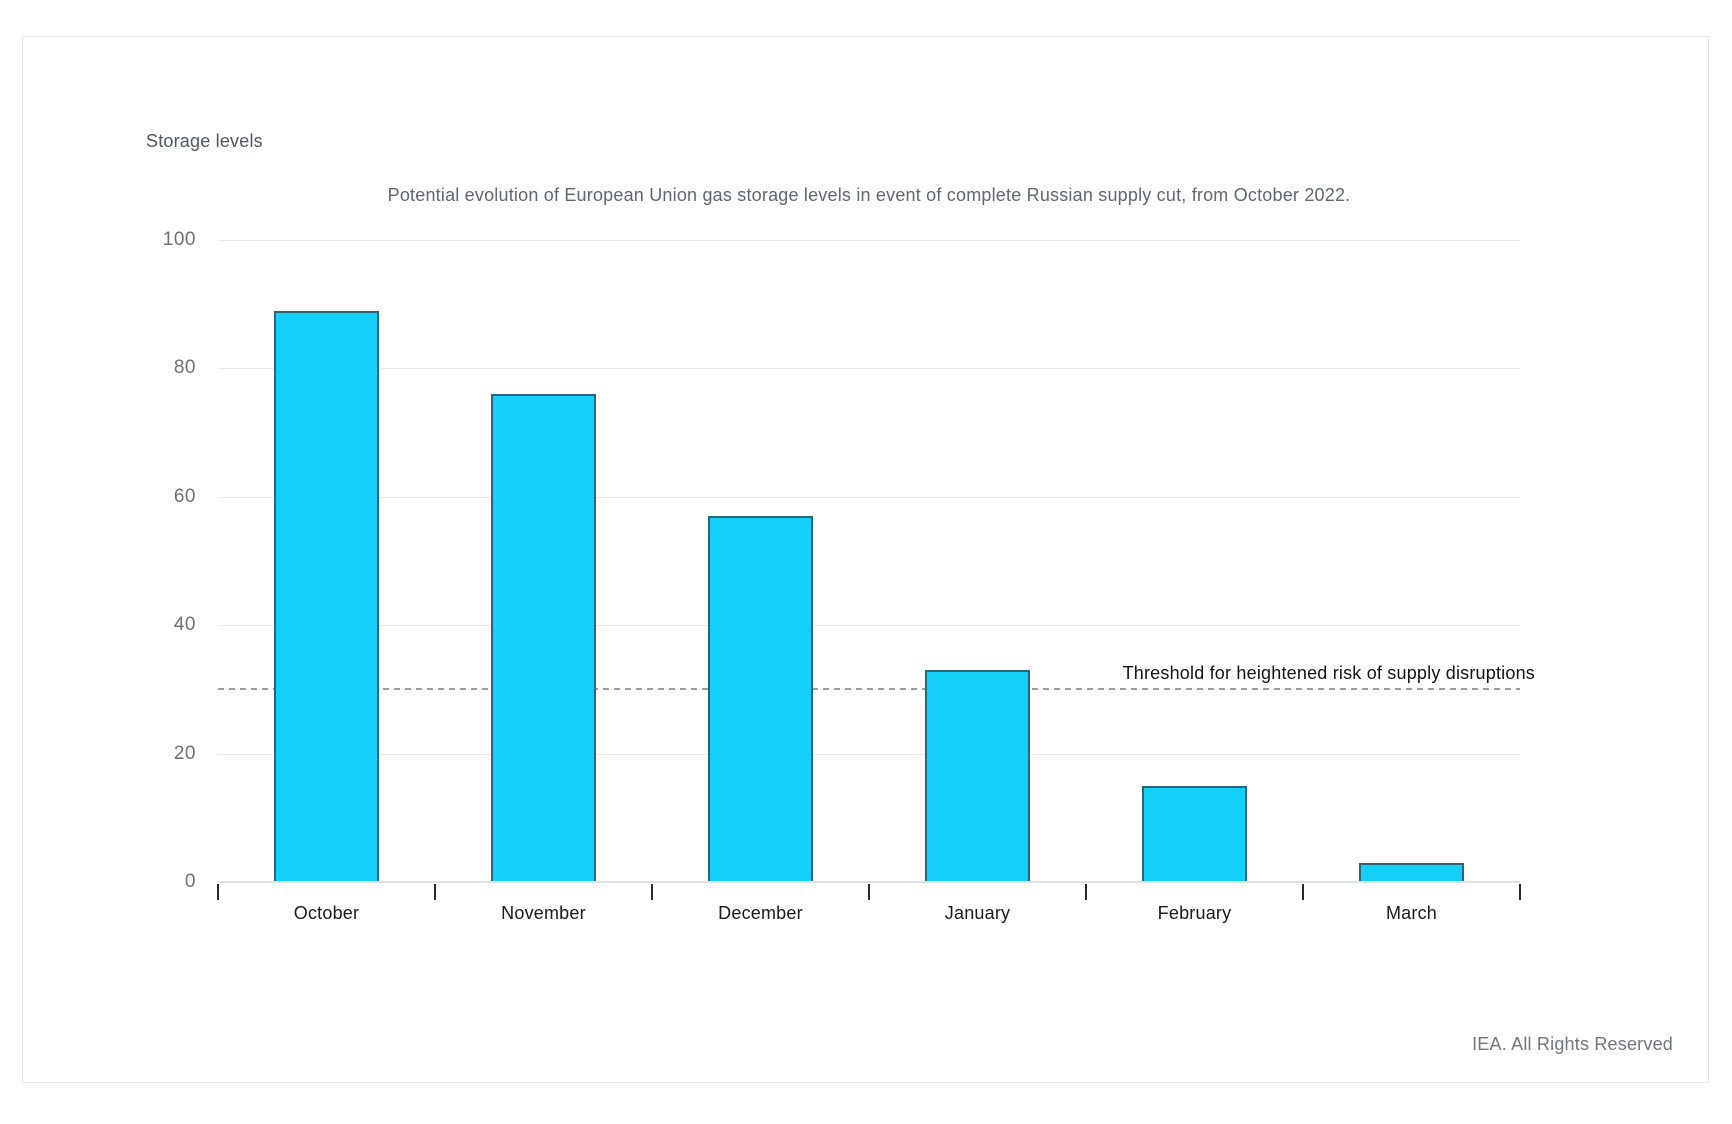 This screenshot has height=1124, width=1732. What do you see at coordinates (543, 638) in the screenshot?
I see `bar-november` at bounding box center [543, 638].